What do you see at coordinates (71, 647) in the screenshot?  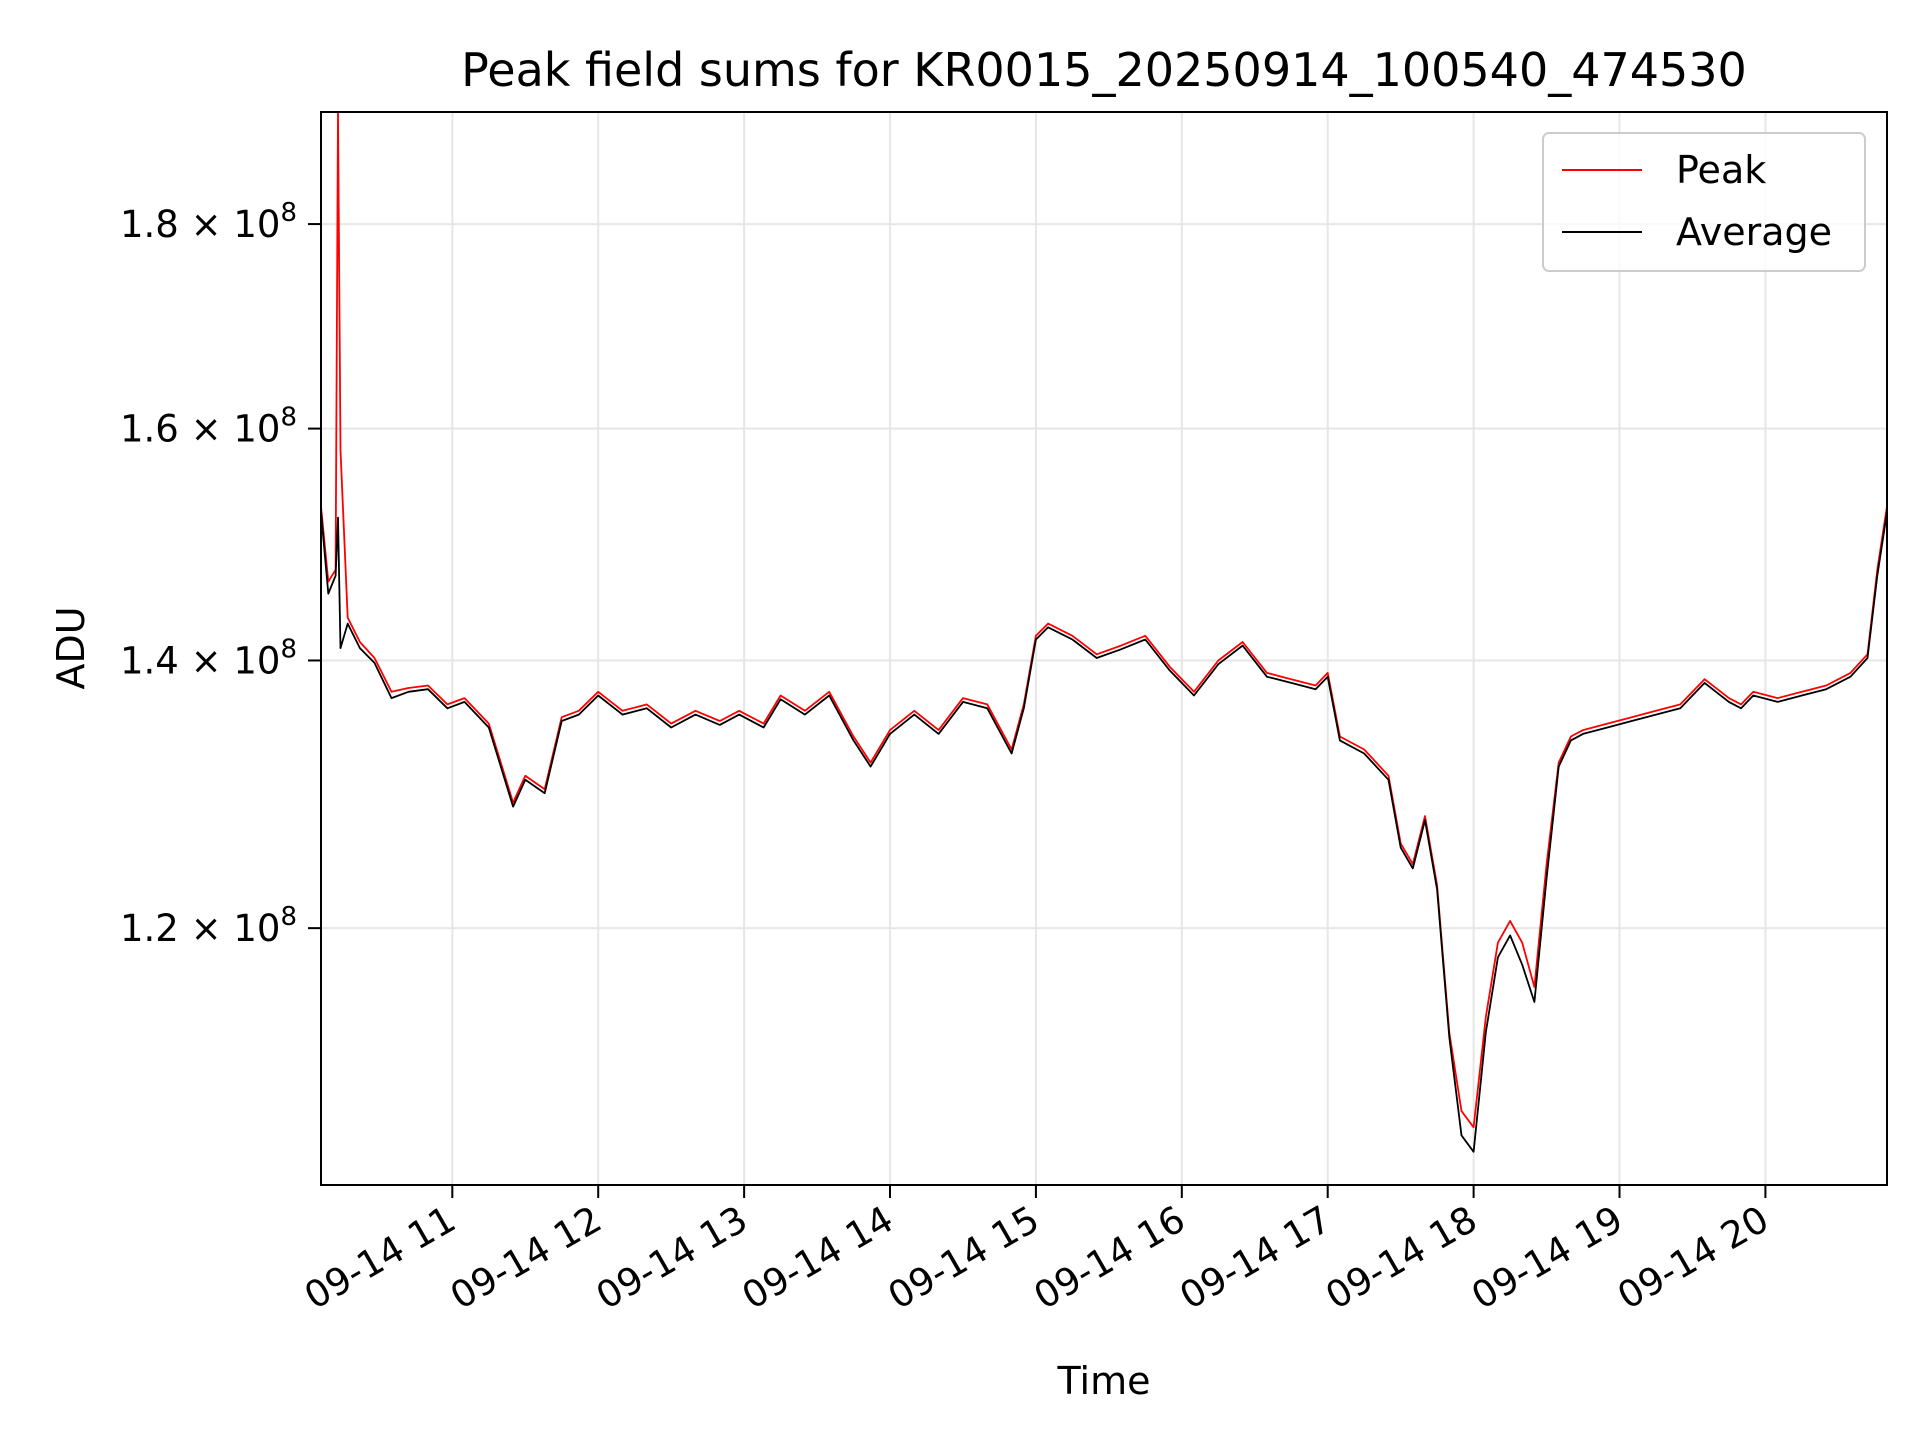 I see `y-axis-label: ADU` at bounding box center [71, 647].